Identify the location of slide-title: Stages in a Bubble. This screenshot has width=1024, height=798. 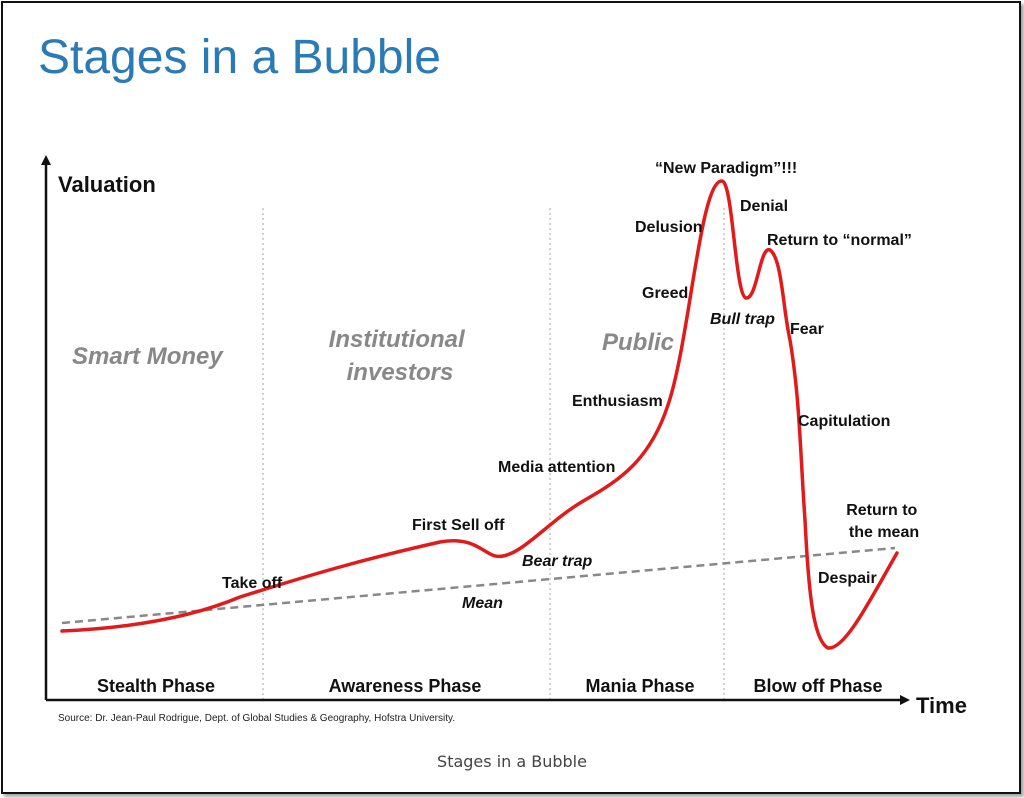
(239, 57).